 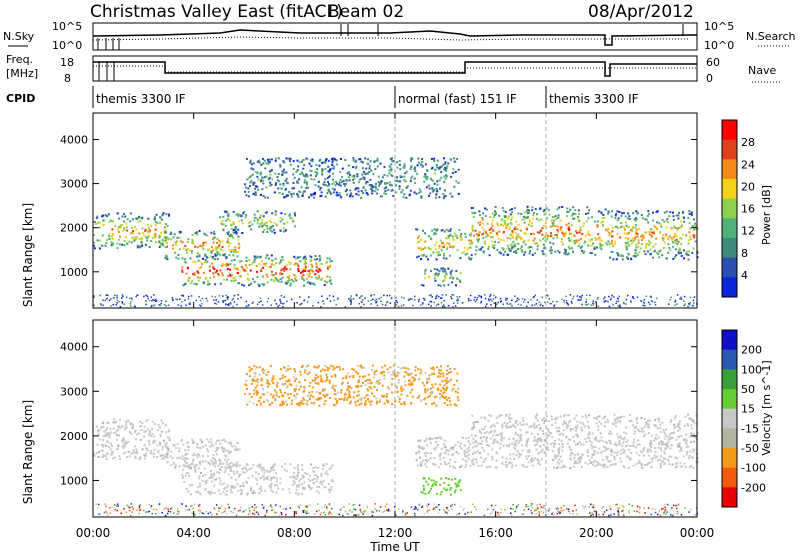 I want to click on power-colorbar-tick-0: 4, so click(x=744, y=275).